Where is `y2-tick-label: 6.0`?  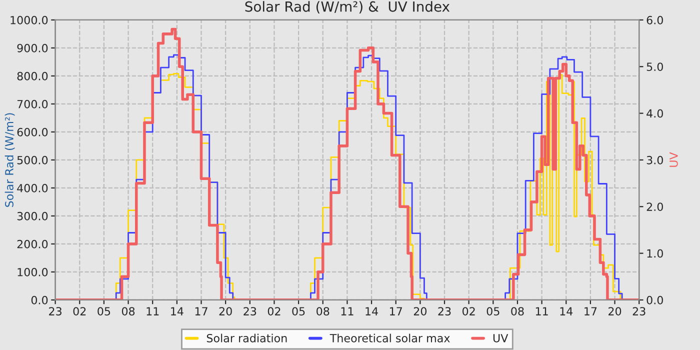
y2-tick-label: 6.0 is located at coordinates (654, 20).